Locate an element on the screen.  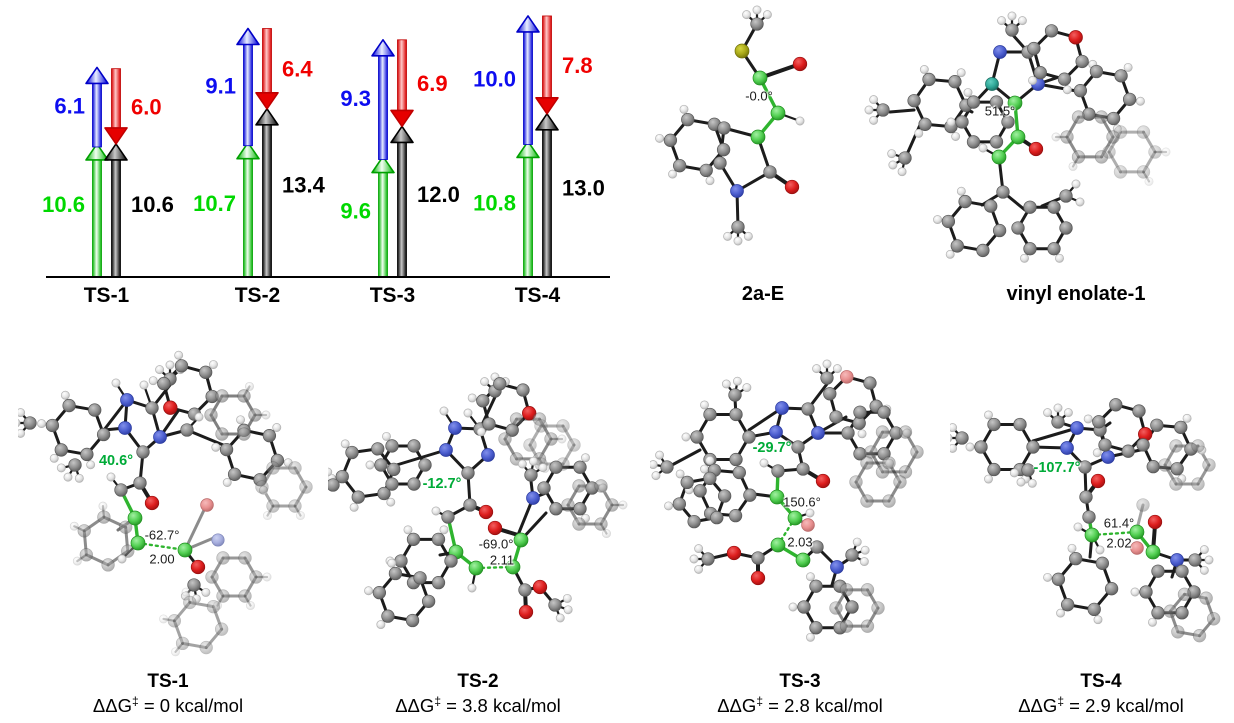
green-value-TS-3: 9.6 is located at coordinates (355, 211).